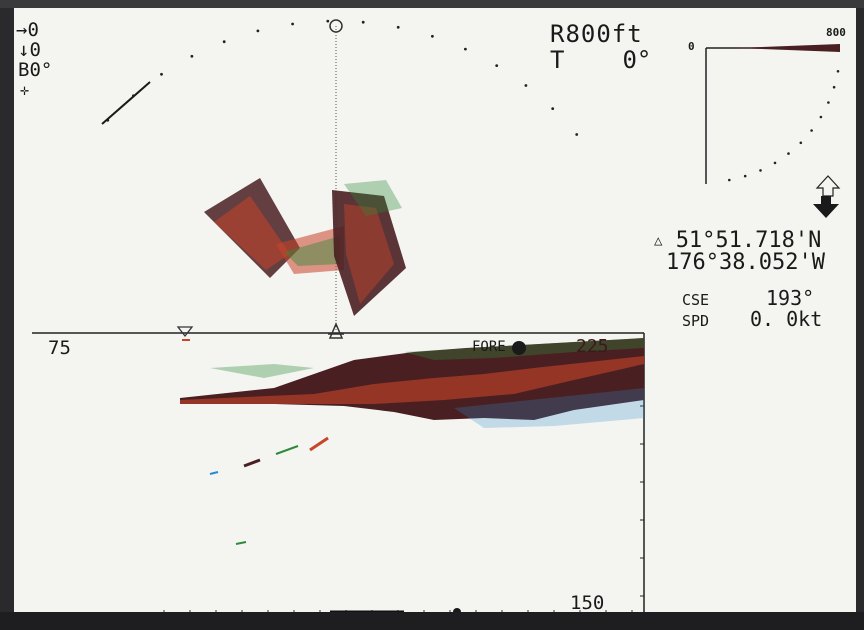 Image resolution: width=864 pixels, height=630 pixels. What do you see at coordinates (737, 241) in the screenshot?
I see `latitude-readout: △ 51°51.718'N` at bounding box center [737, 241].